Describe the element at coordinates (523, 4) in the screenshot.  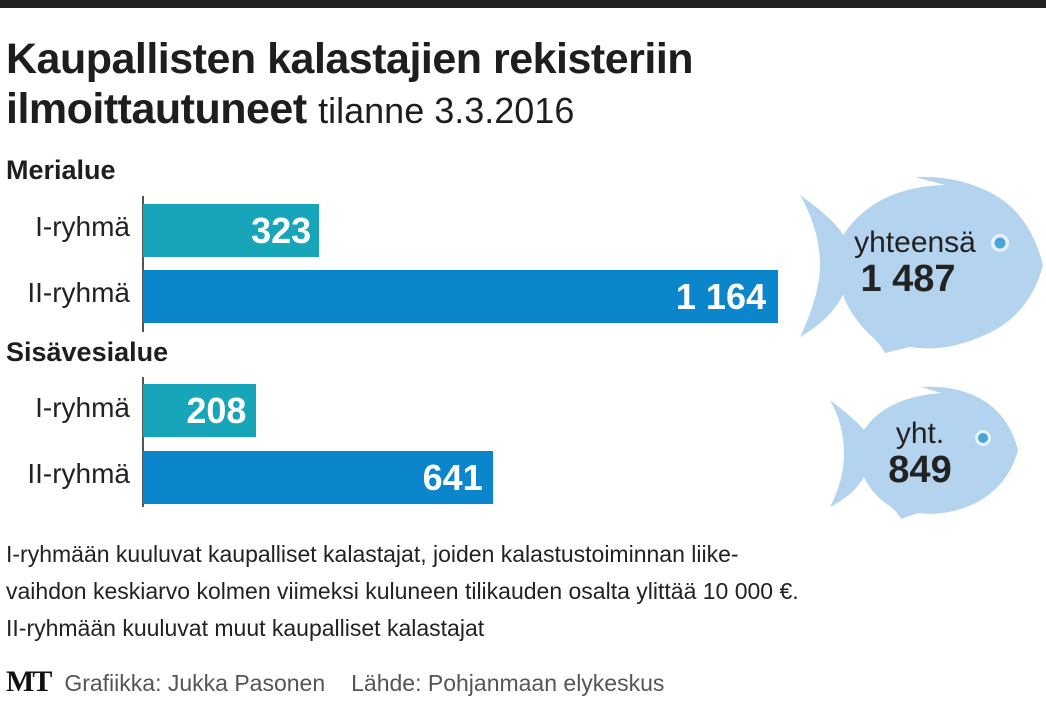
I see `top-rule` at that location.